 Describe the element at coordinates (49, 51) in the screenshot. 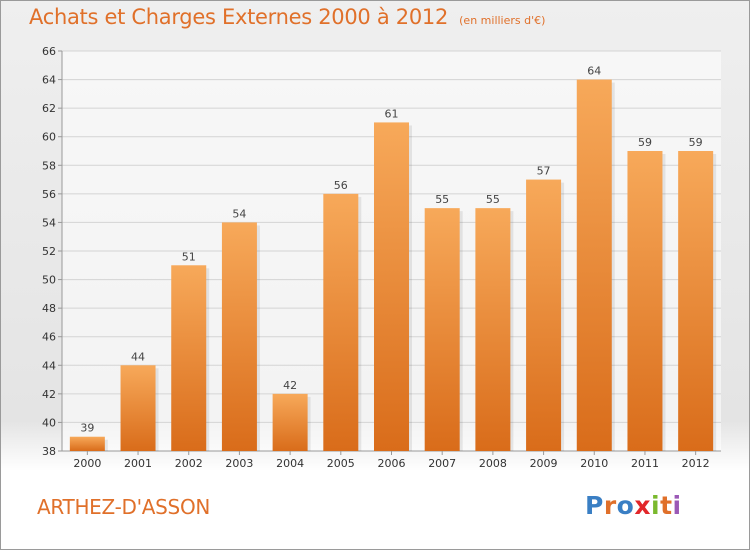

I see `y-tick-label: 66` at that location.